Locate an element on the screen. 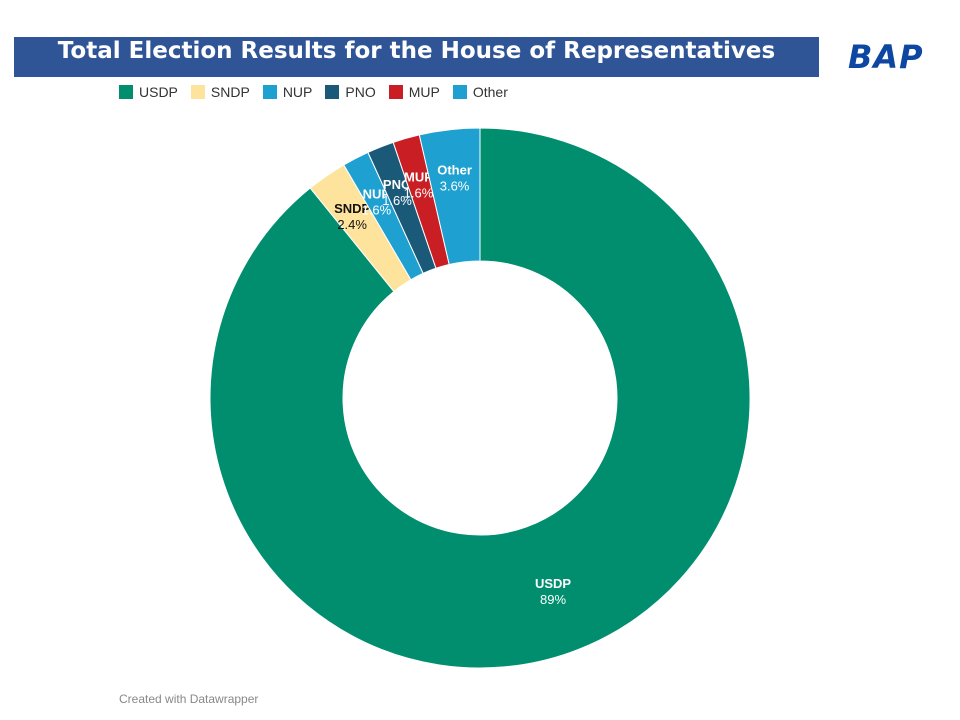  legend-item-nup: NUP is located at coordinates (287, 92).